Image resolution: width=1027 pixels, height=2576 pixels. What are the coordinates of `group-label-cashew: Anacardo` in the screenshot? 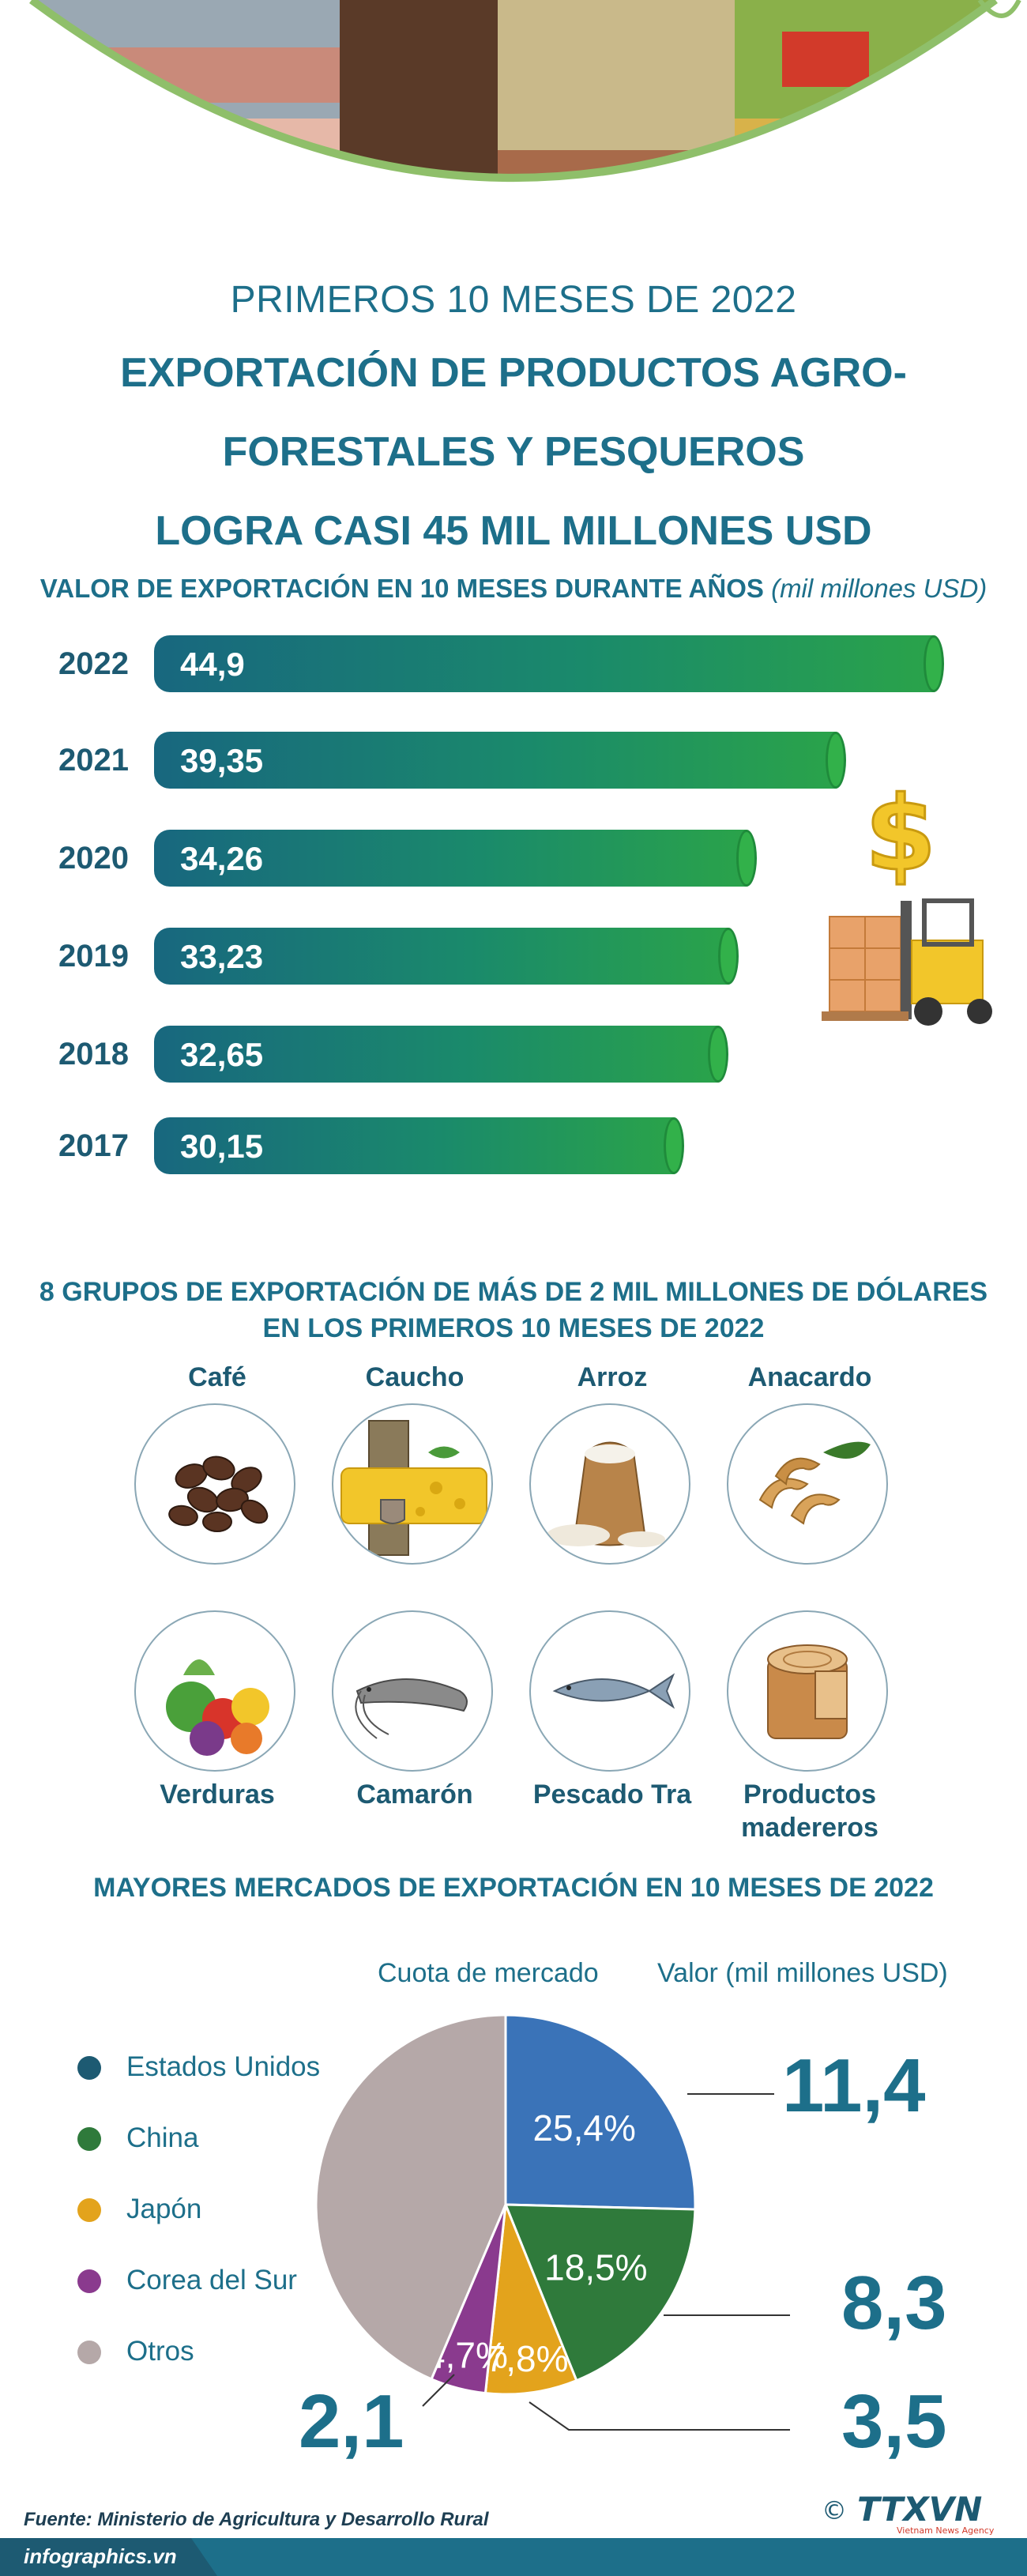 It's located at (810, 1377).